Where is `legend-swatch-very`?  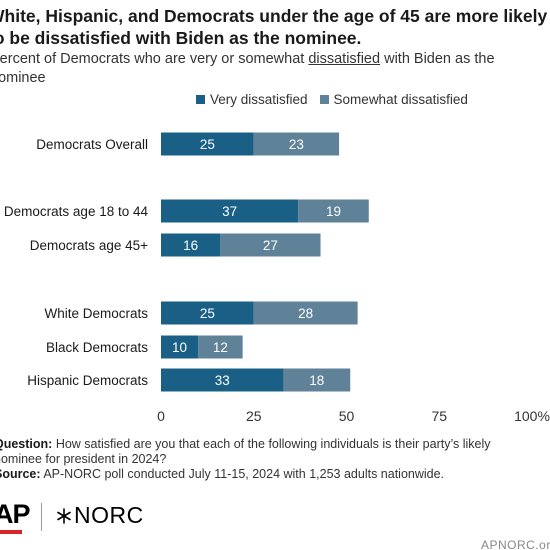
legend-swatch-very is located at coordinates (200, 99).